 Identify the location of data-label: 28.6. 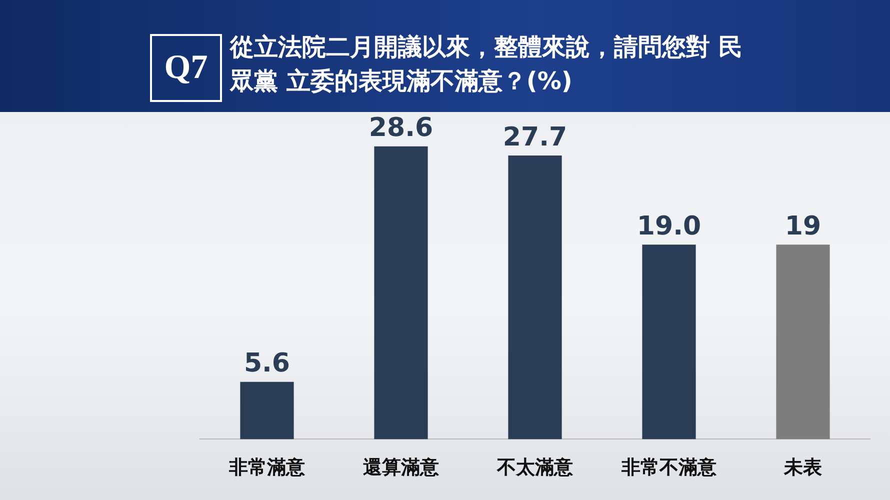
(401, 128).